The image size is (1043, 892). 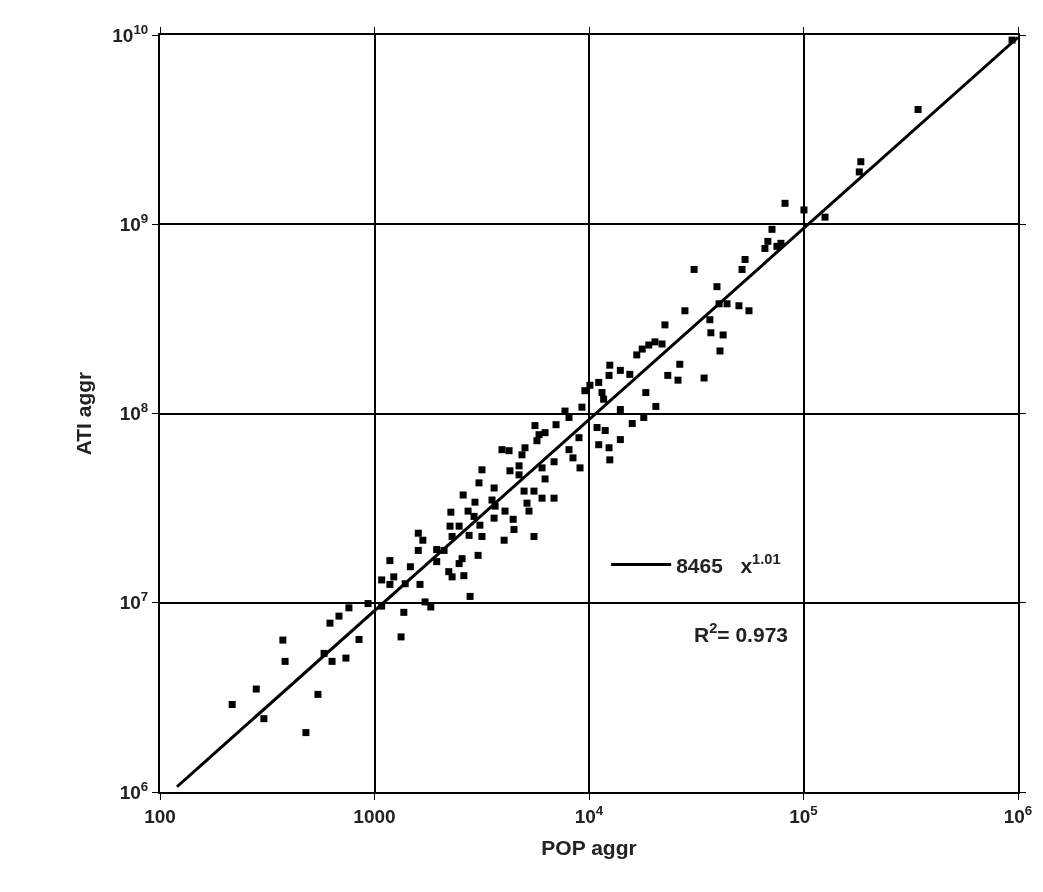 I want to click on x-axis-title: POP aggr, so click(x=589, y=848).